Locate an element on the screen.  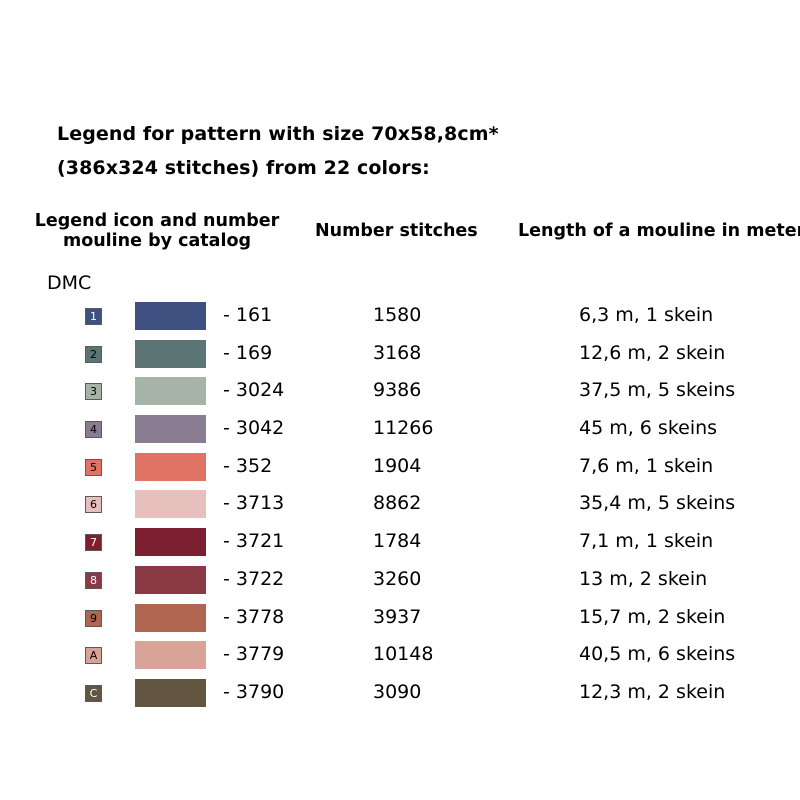
mouline-number: - 3790 is located at coordinates (254, 691).